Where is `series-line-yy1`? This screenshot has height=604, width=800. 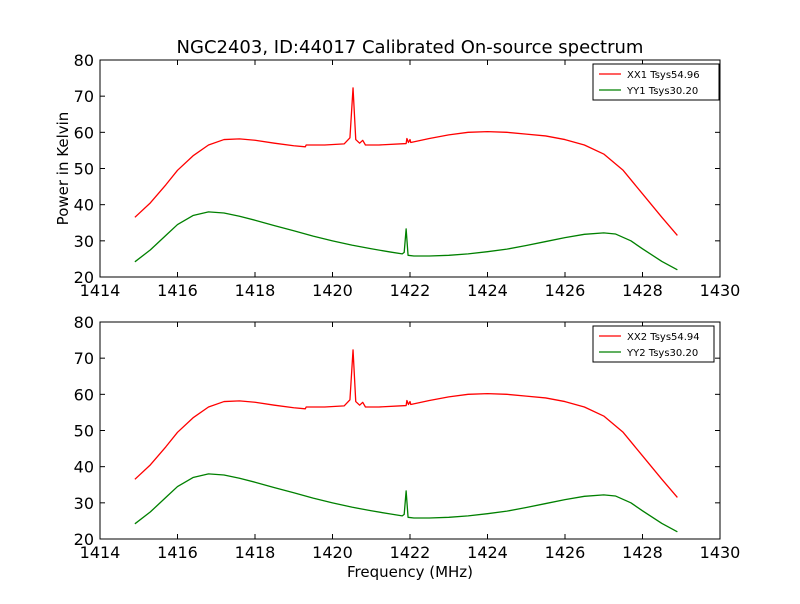
series-line-yy1 is located at coordinates (406, 241).